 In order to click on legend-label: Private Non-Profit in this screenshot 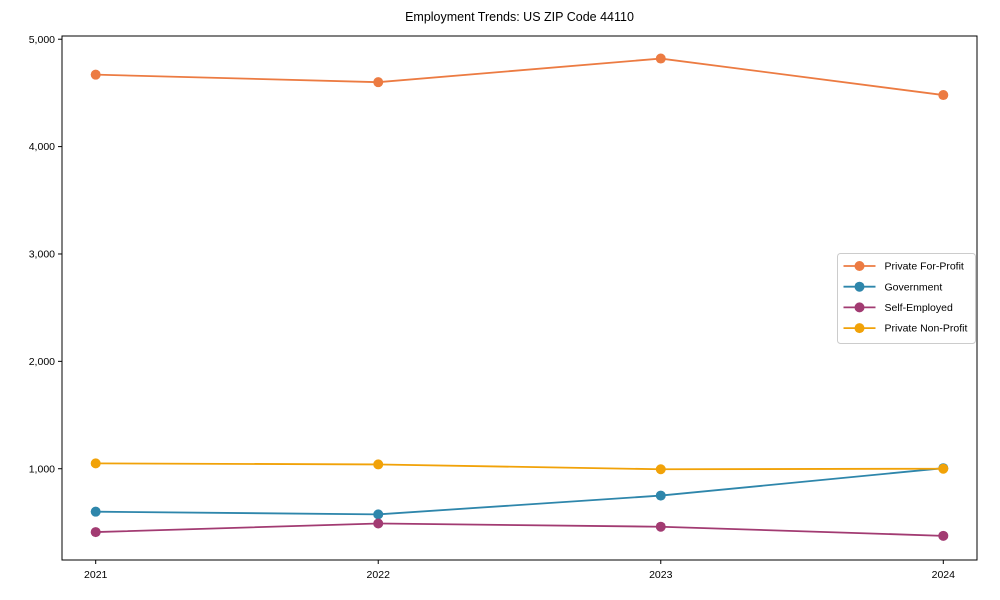, I will do `click(926, 329)`.